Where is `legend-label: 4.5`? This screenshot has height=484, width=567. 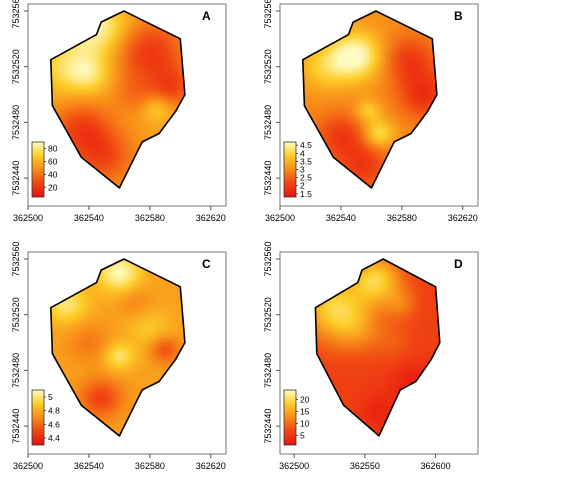 legend-label: 4.5 is located at coordinates (306, 145).